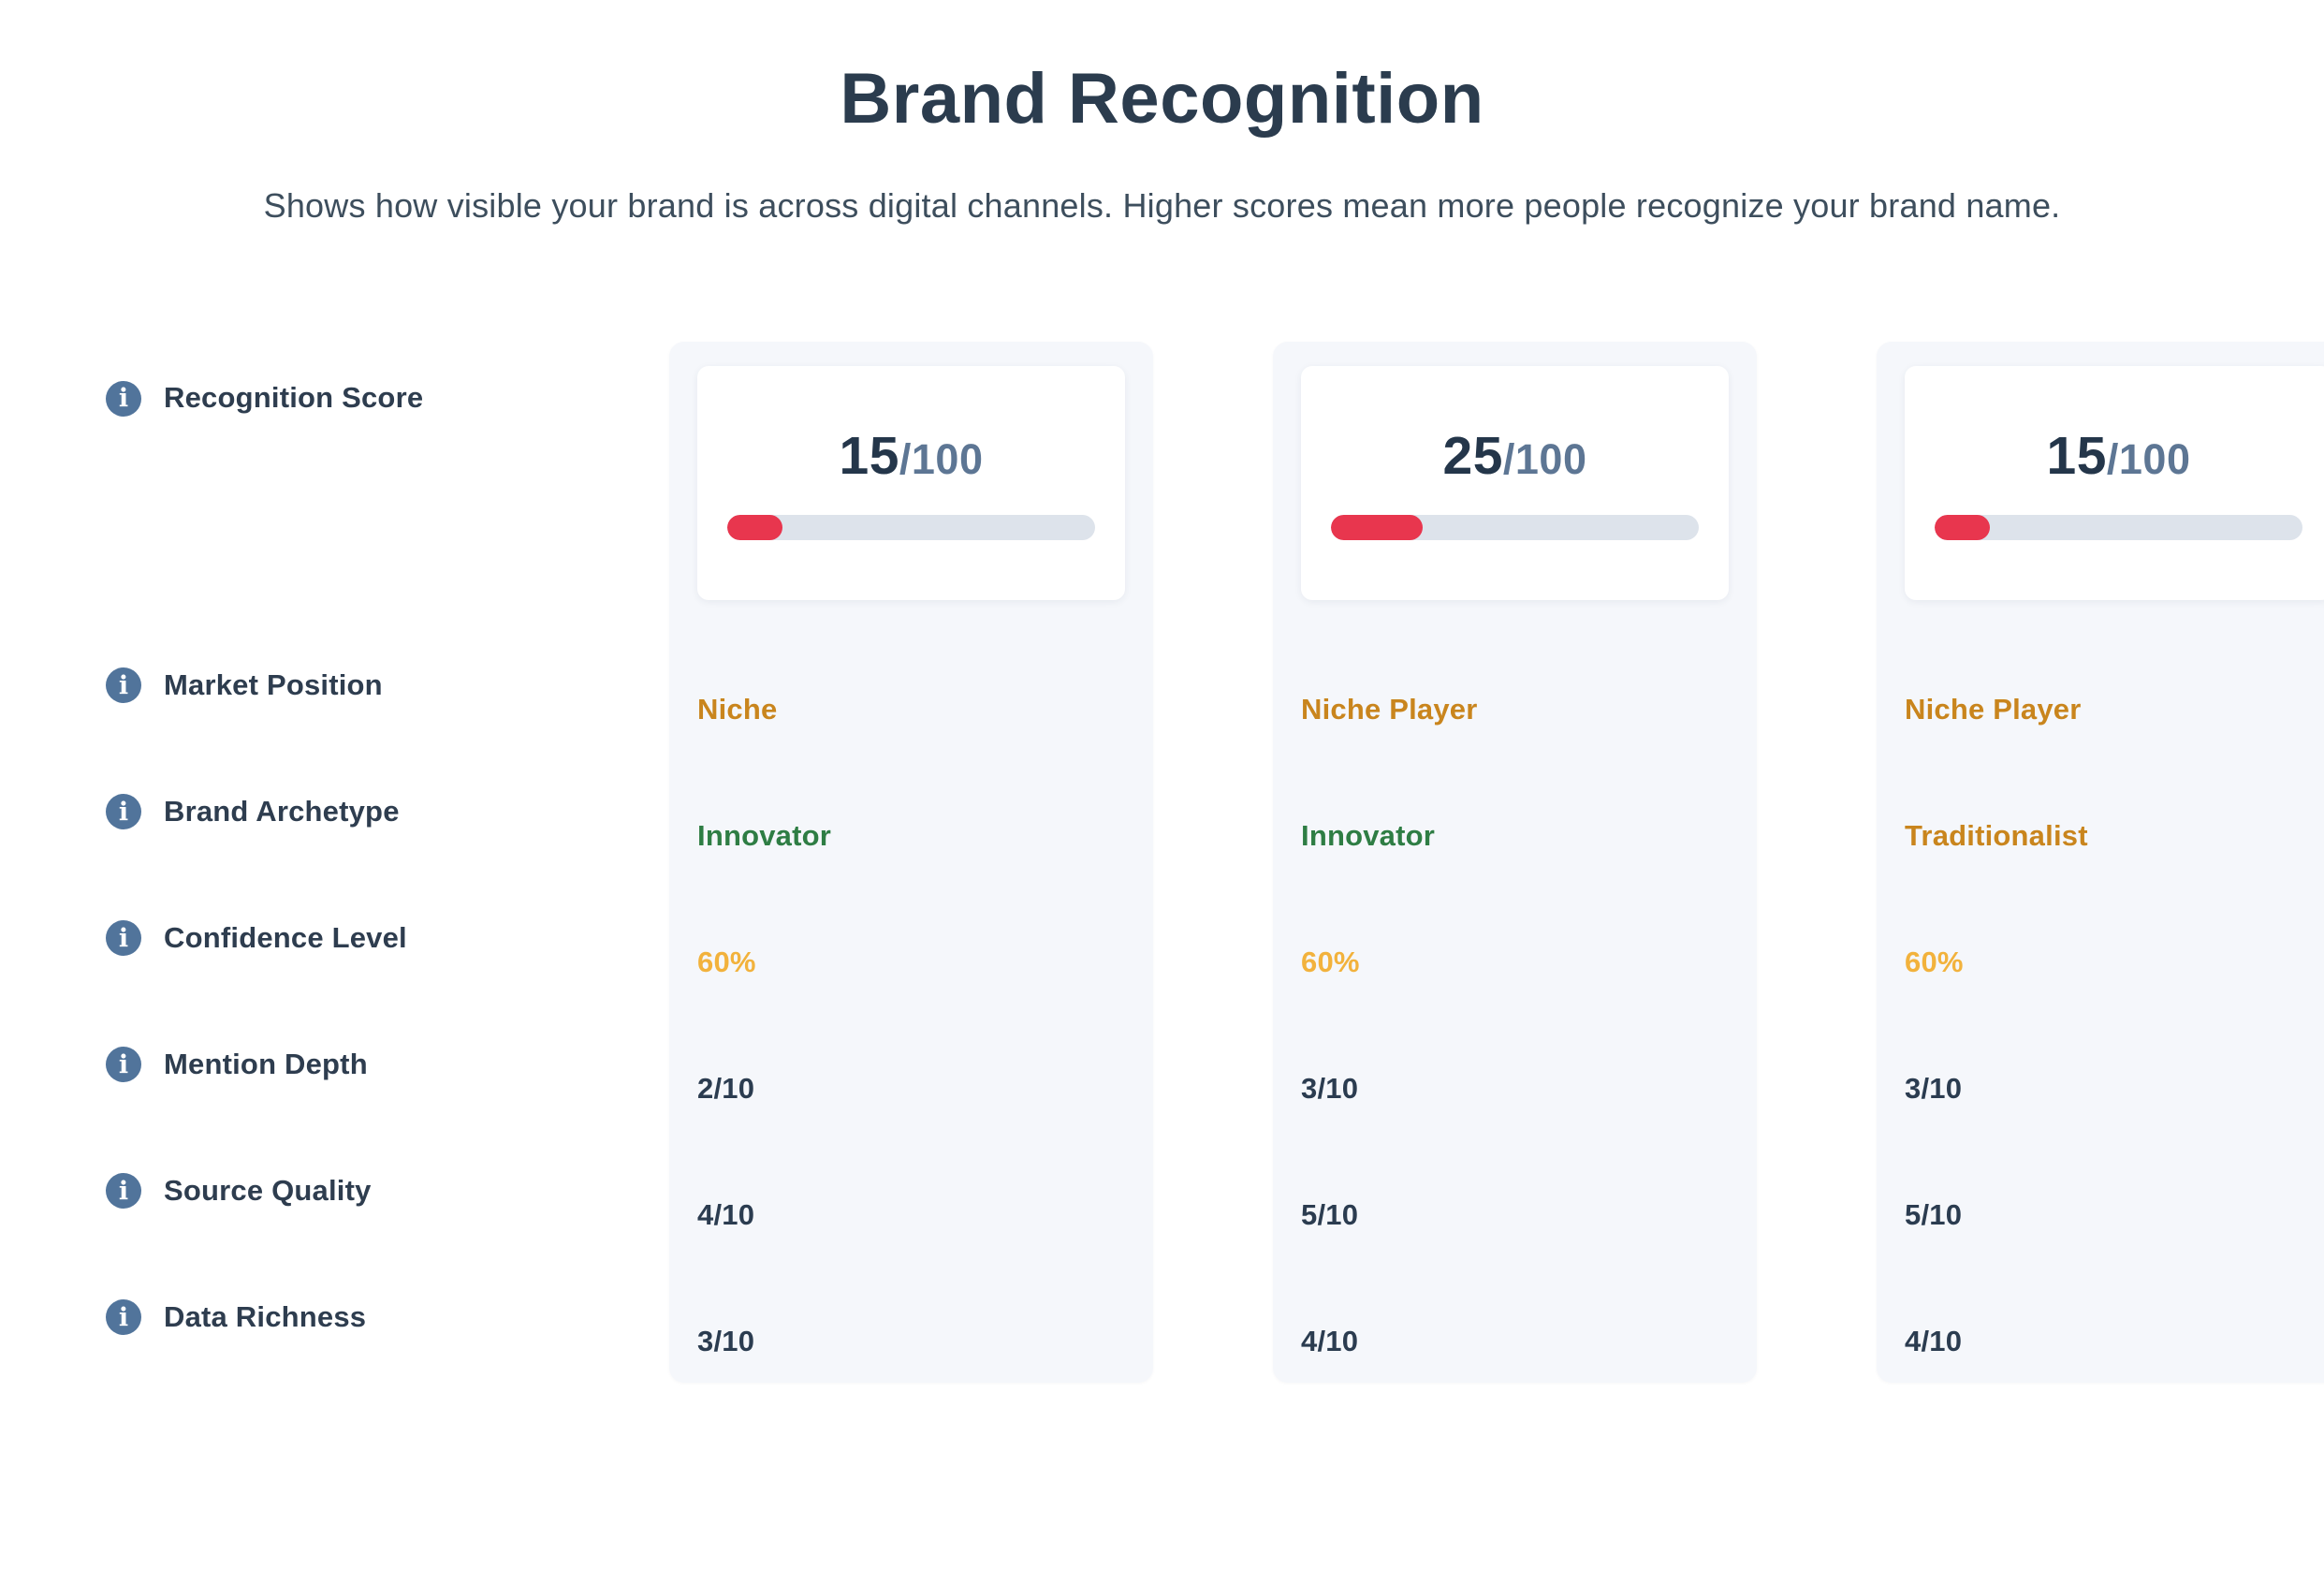 The width and height of the screenshot is (2324, 1569). I want to click on recognition-score-value: 25, so click(1472, 456).